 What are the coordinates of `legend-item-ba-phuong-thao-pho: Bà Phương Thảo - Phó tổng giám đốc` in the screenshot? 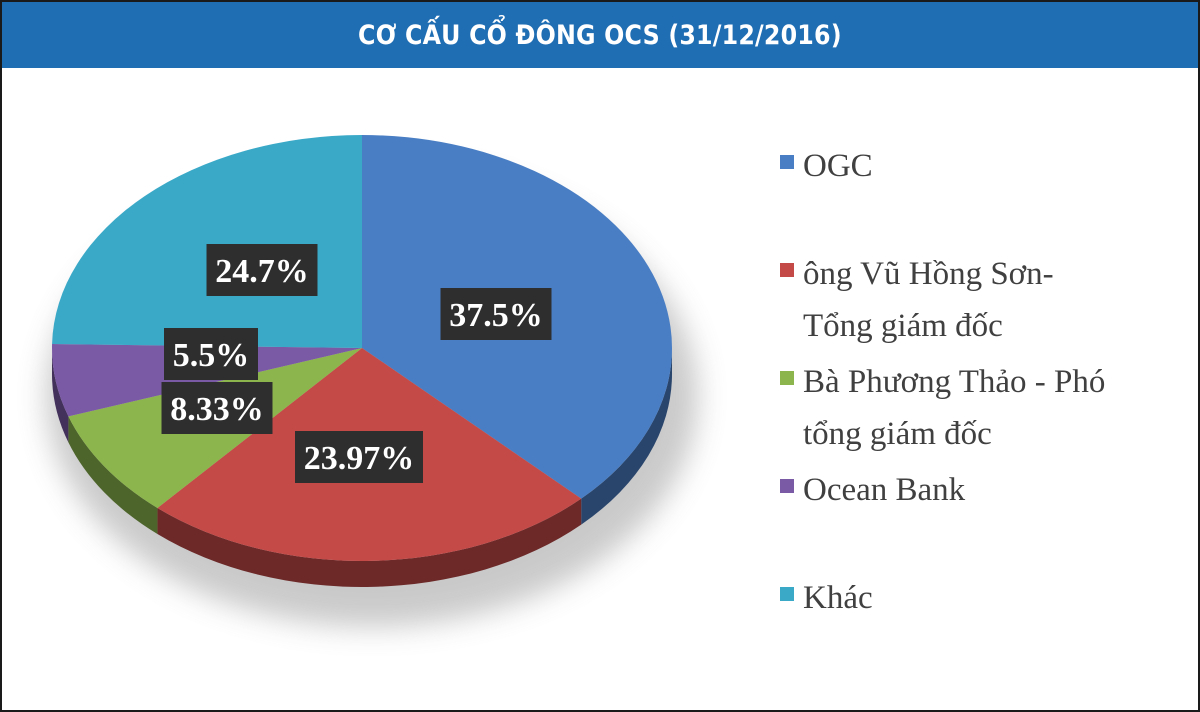 It's located at (942, 408).